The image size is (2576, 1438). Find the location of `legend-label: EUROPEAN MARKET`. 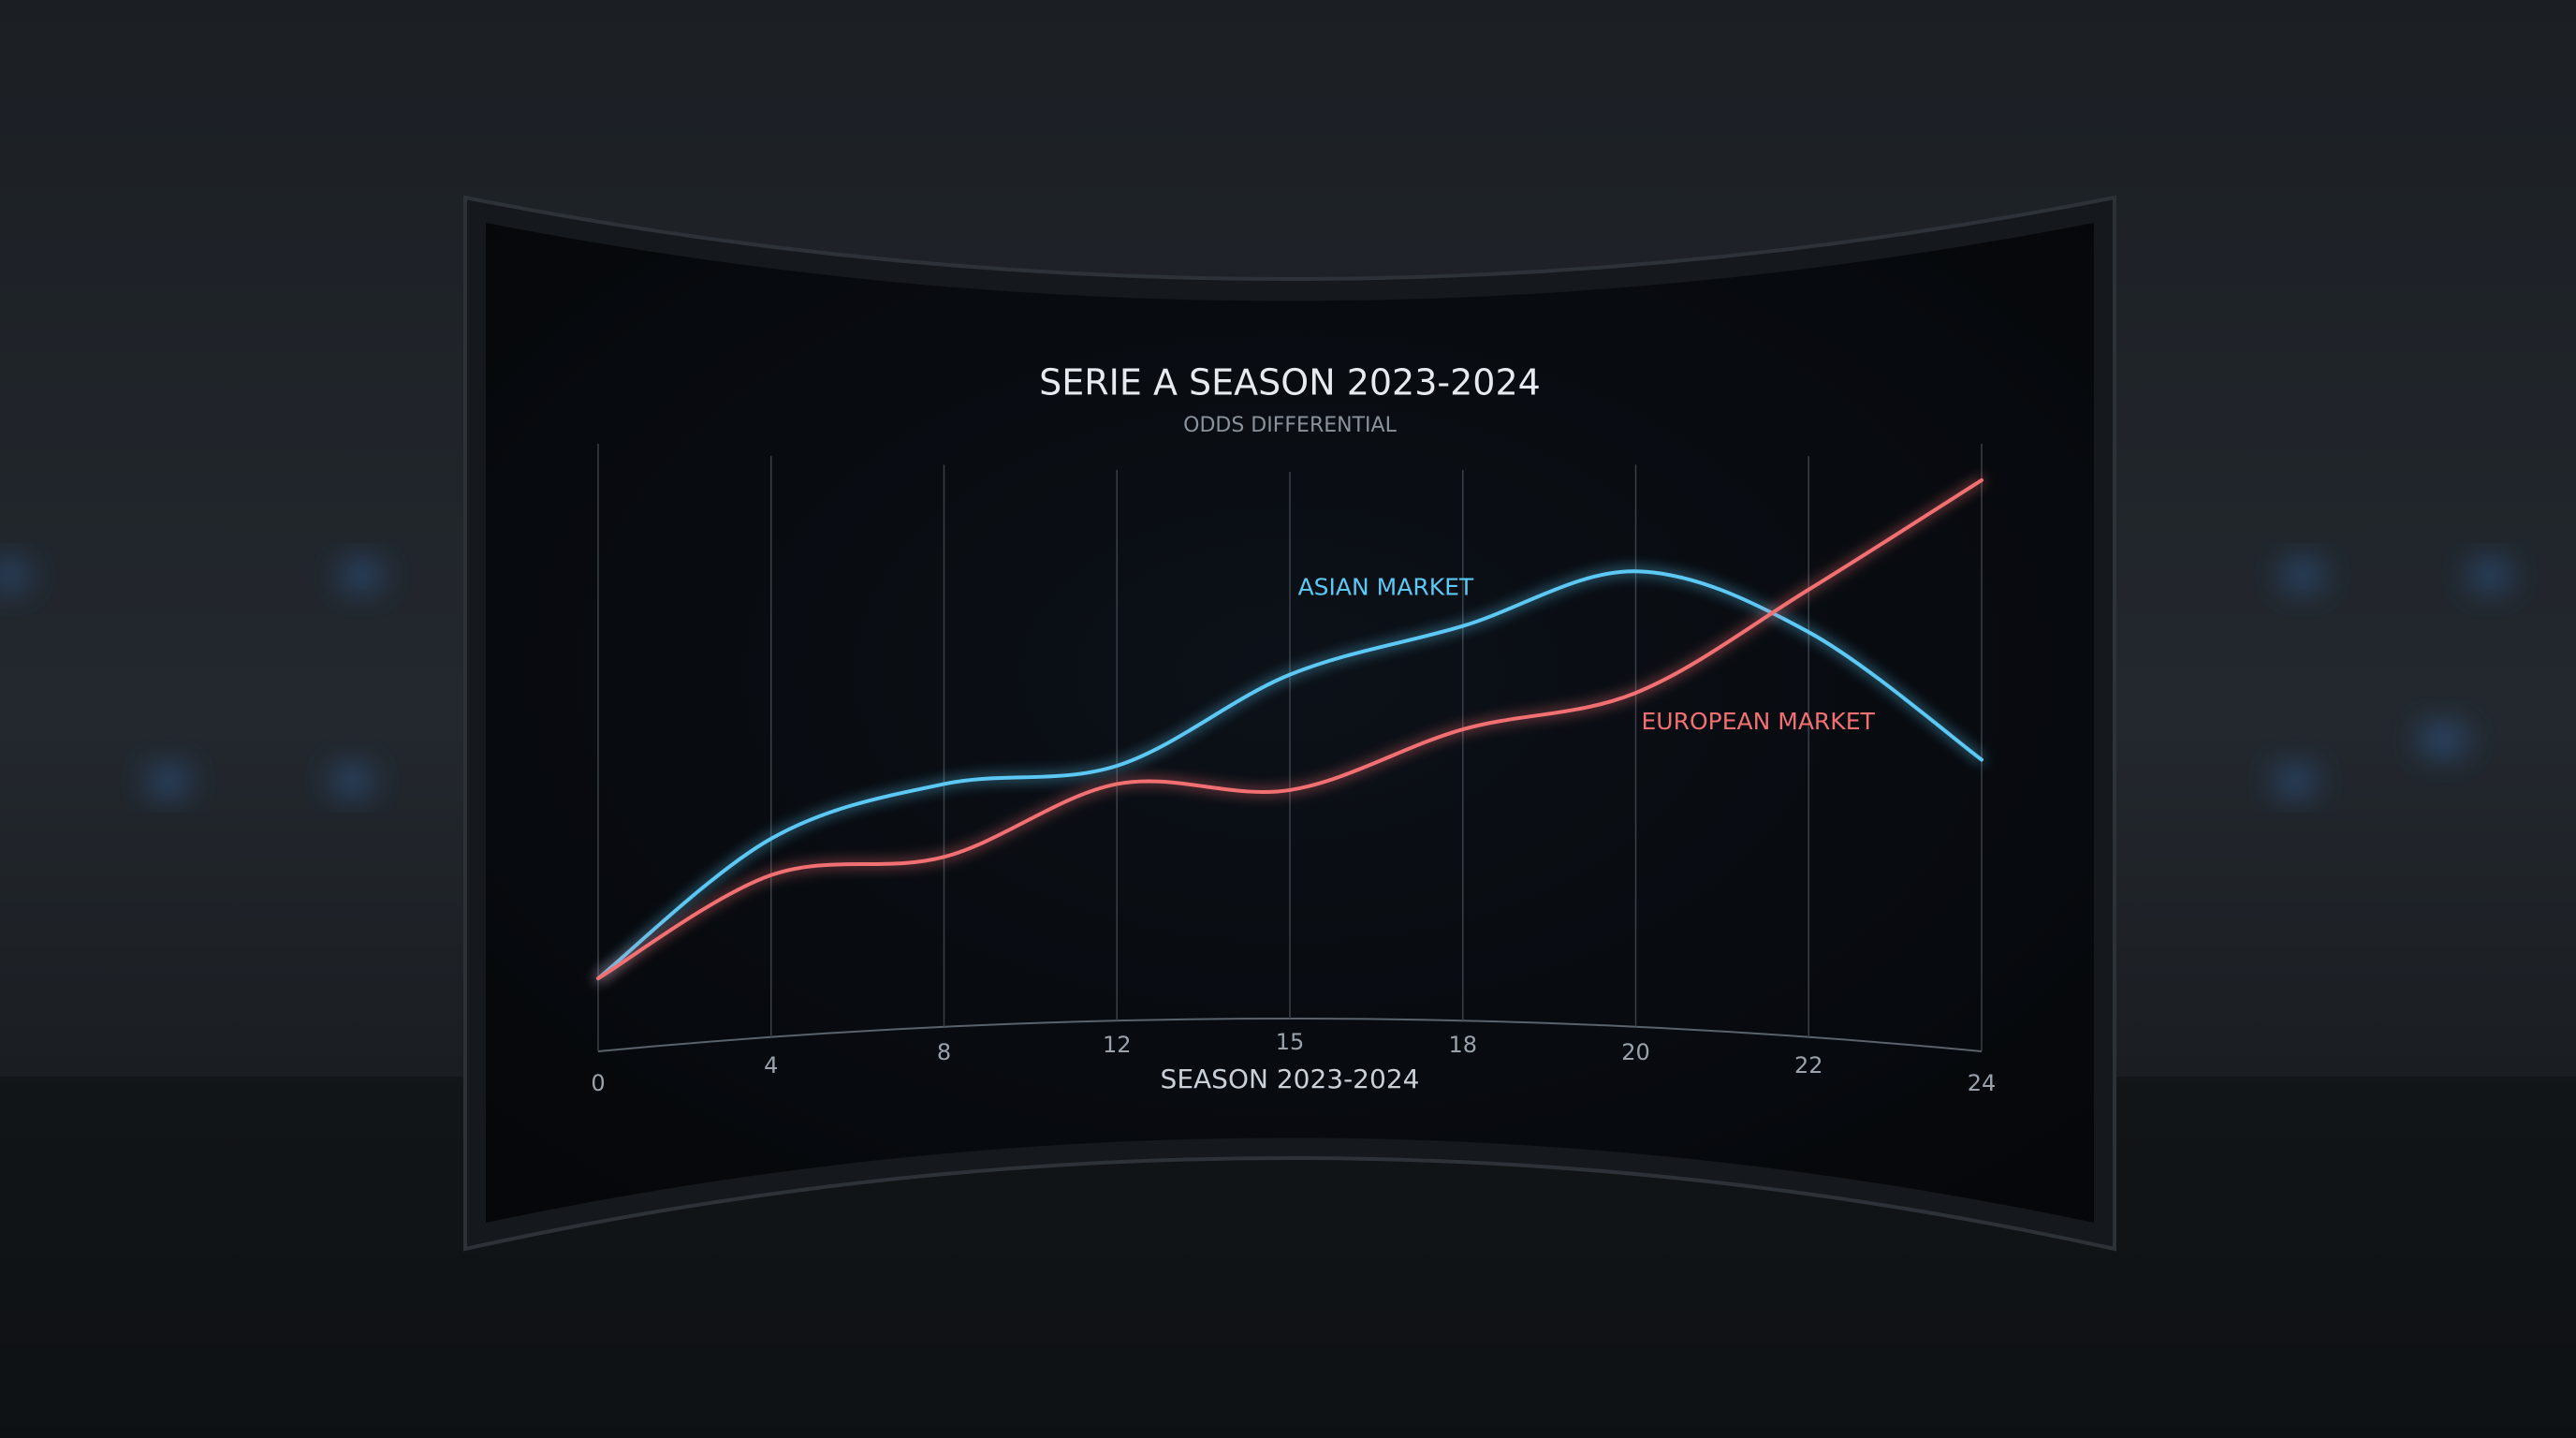

legend-label: EUROPEAN MARKET is located at coordinates (1759, 721).